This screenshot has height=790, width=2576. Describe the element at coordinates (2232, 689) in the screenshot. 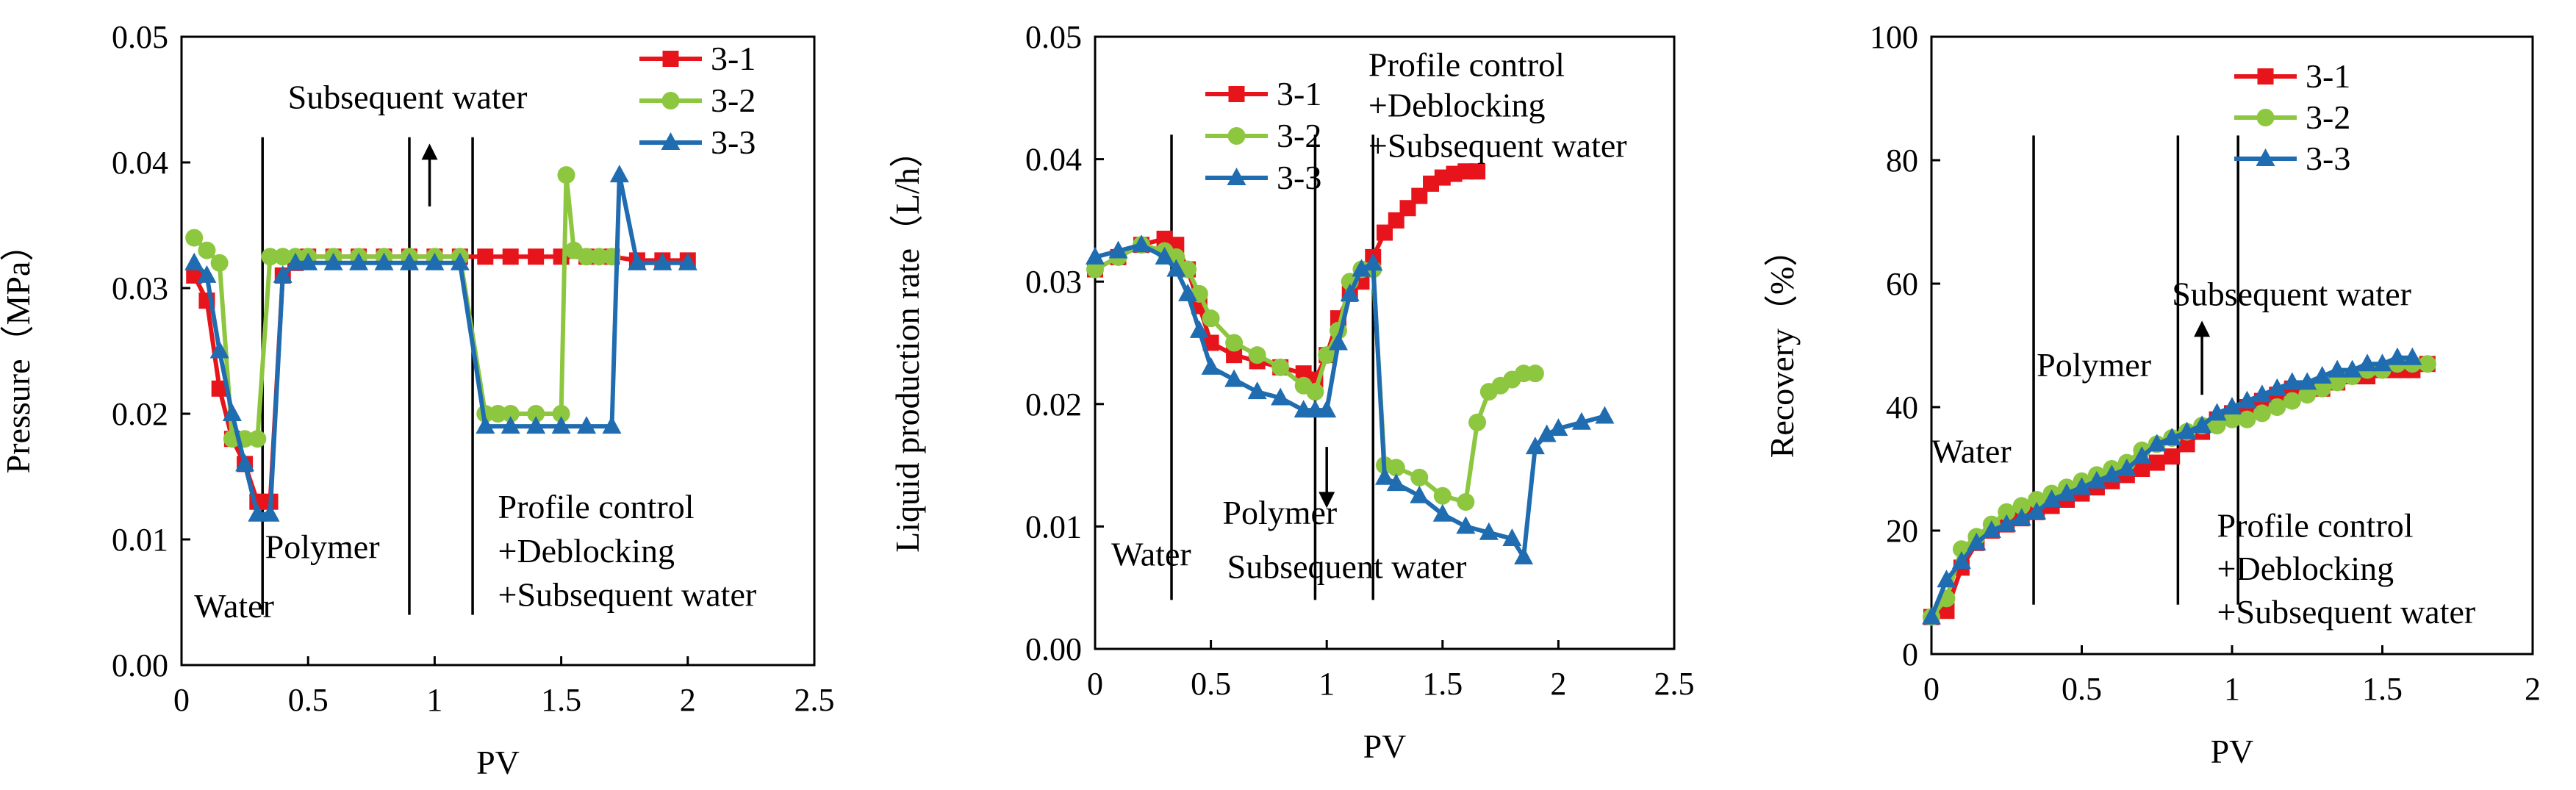

I see `x-tick-label: 1` at that location.